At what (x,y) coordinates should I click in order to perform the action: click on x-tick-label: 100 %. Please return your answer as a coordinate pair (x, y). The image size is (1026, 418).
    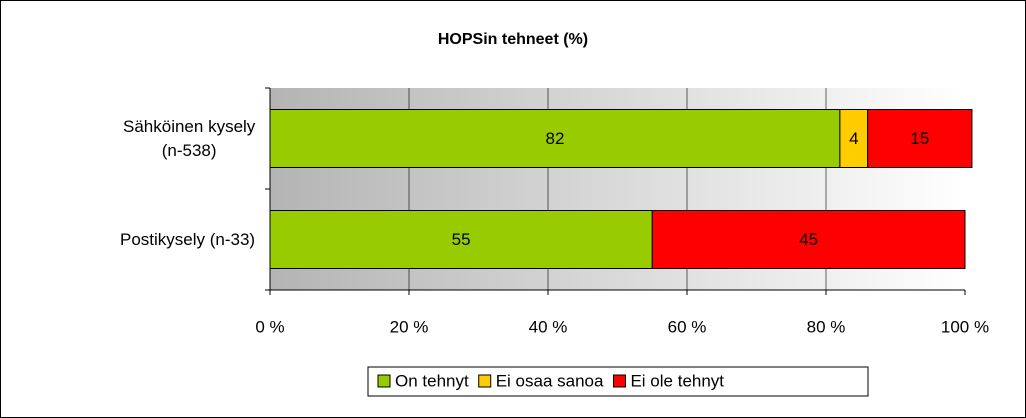
    Looking at the image, I should click on (965, 326).